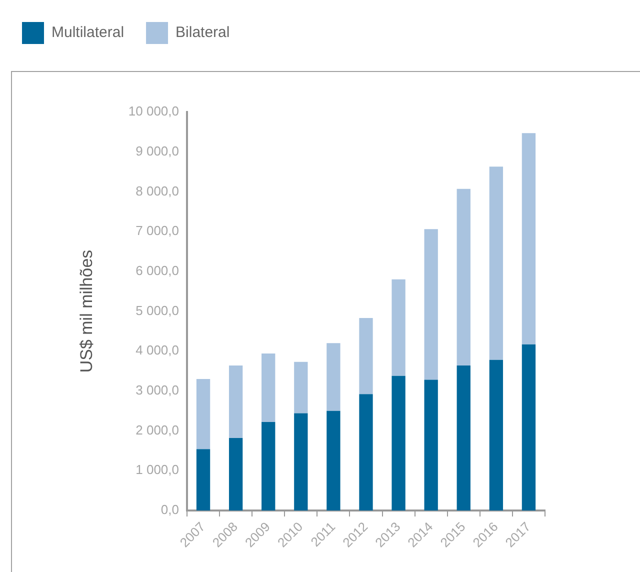 The width and height of the screenshot is (640, 572). What do you see at coordinates (157, 390) in the screenshot?
I see `y-tick-label: 3 000,0` at bounding box center [157, 390].